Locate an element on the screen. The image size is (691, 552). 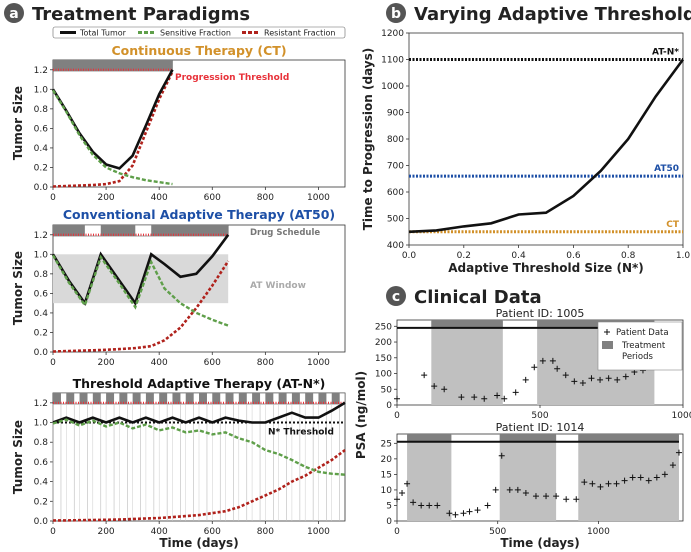
panel-b-header: b Varying Adaptive Threshold is located at coordinates (538, 14).